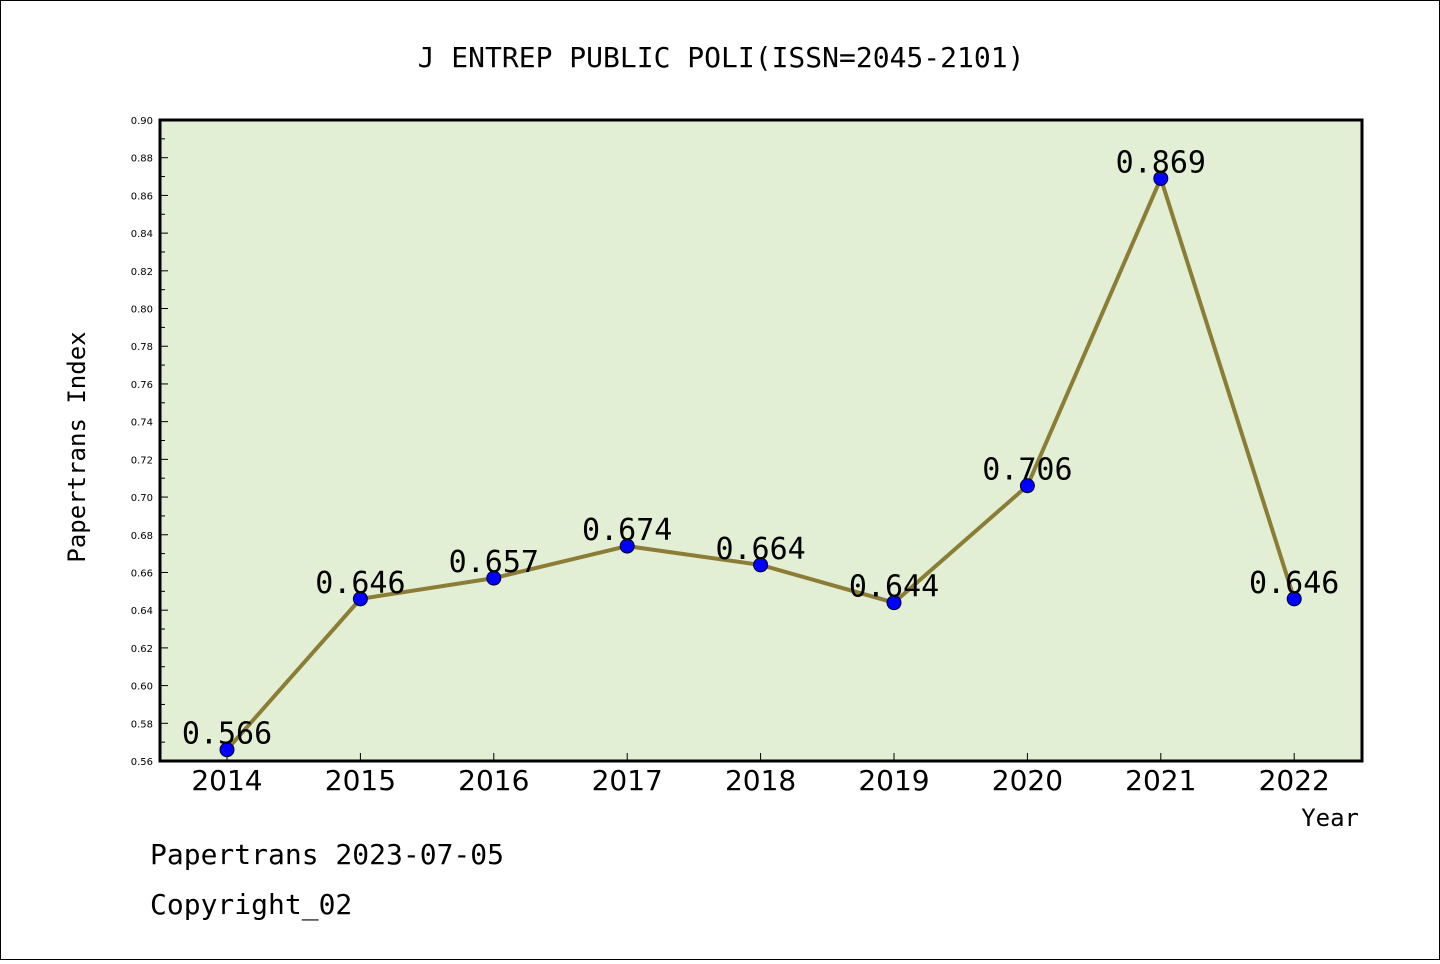 This screenshot has width=1440, height=964. Describe the element at coordinates (1027, 780) in the screenshot. I see `x-tick-label: 2020` at that location.